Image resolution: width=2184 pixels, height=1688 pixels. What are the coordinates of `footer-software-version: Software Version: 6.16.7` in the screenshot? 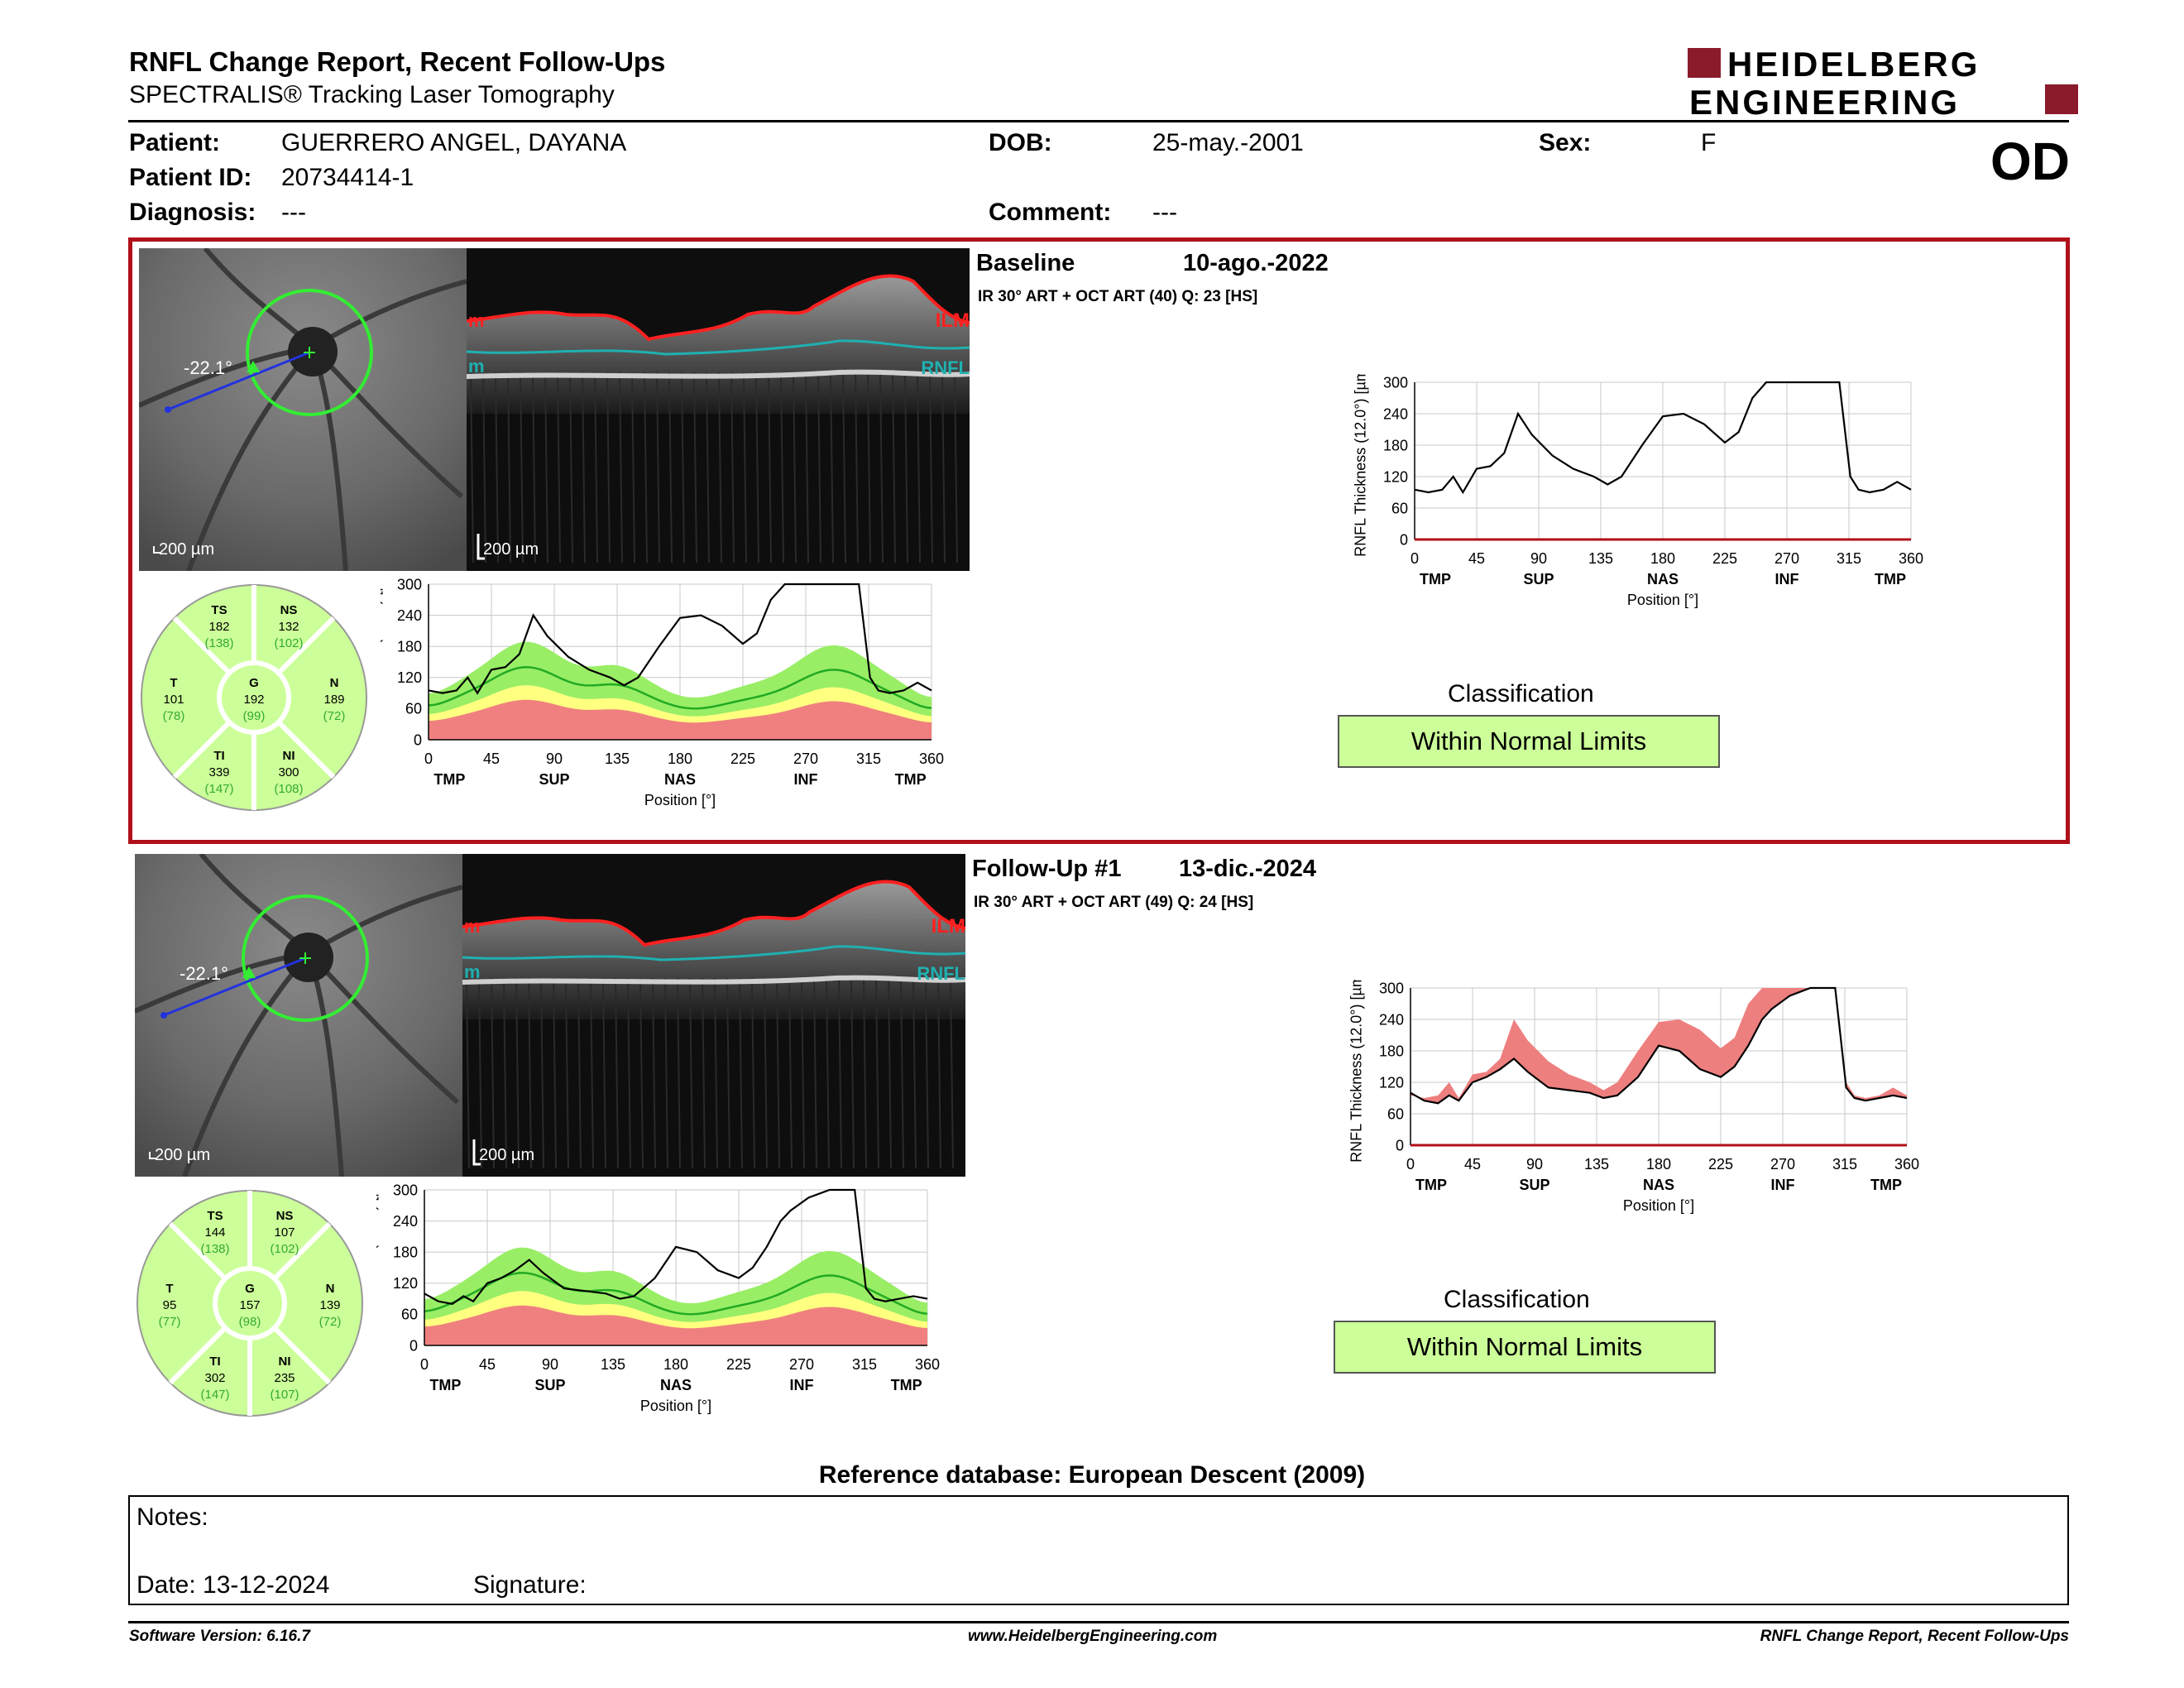 It's located at (219, 1636).